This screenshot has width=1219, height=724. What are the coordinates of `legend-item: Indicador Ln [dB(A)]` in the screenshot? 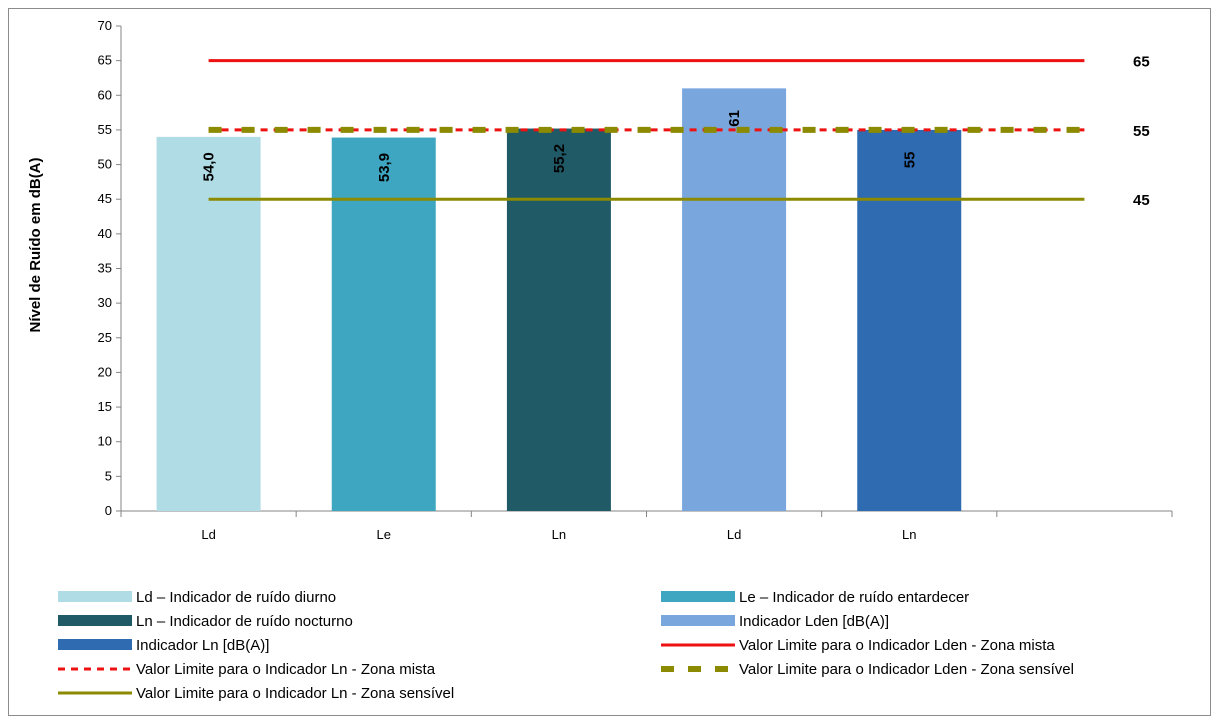 It's located at (163, 645).